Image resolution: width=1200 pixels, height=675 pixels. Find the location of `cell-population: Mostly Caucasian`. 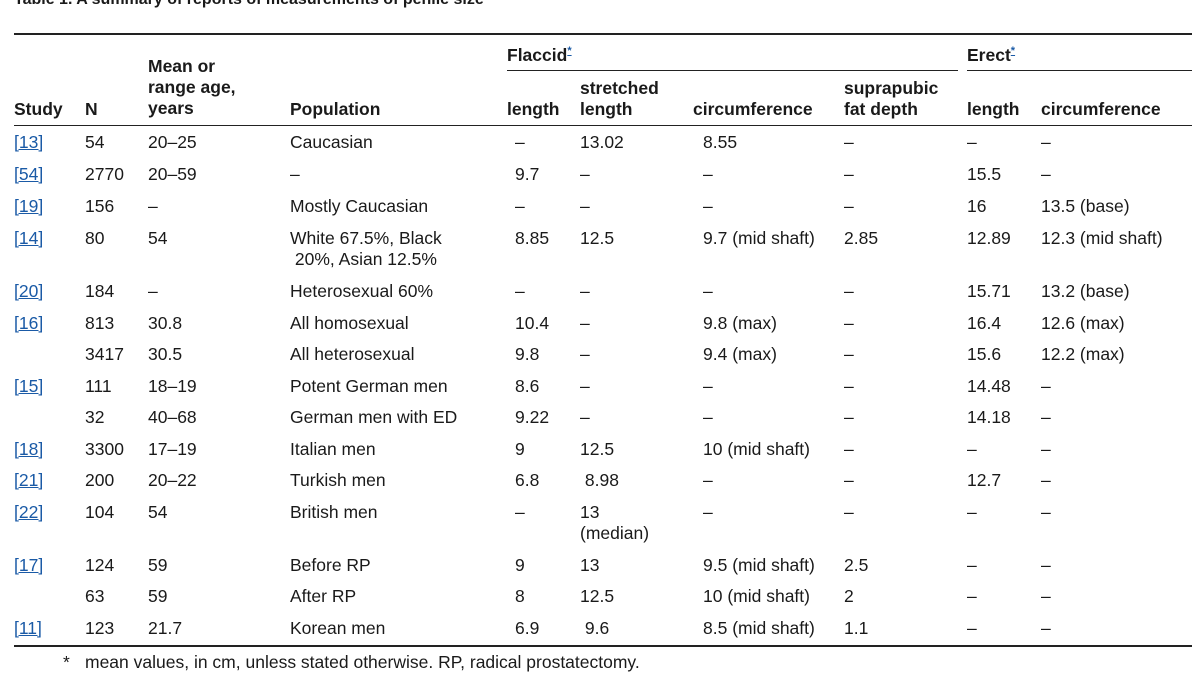

cell-population: Mostly Caucasian is located at coordinates (359, 206).